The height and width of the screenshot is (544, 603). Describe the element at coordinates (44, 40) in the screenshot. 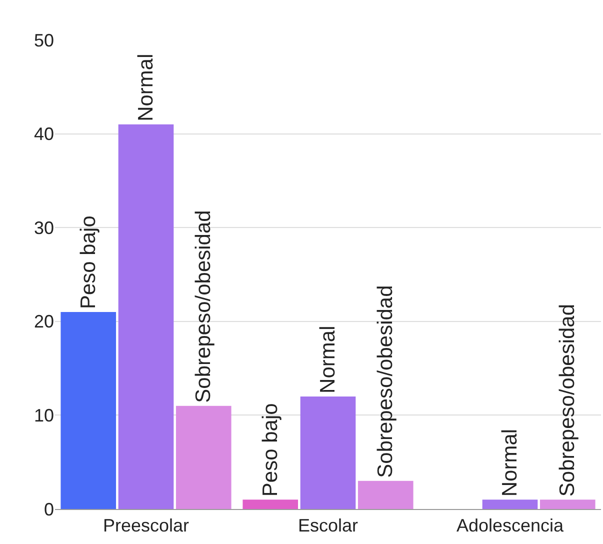

I see `y-tick-label: 50` at that location.